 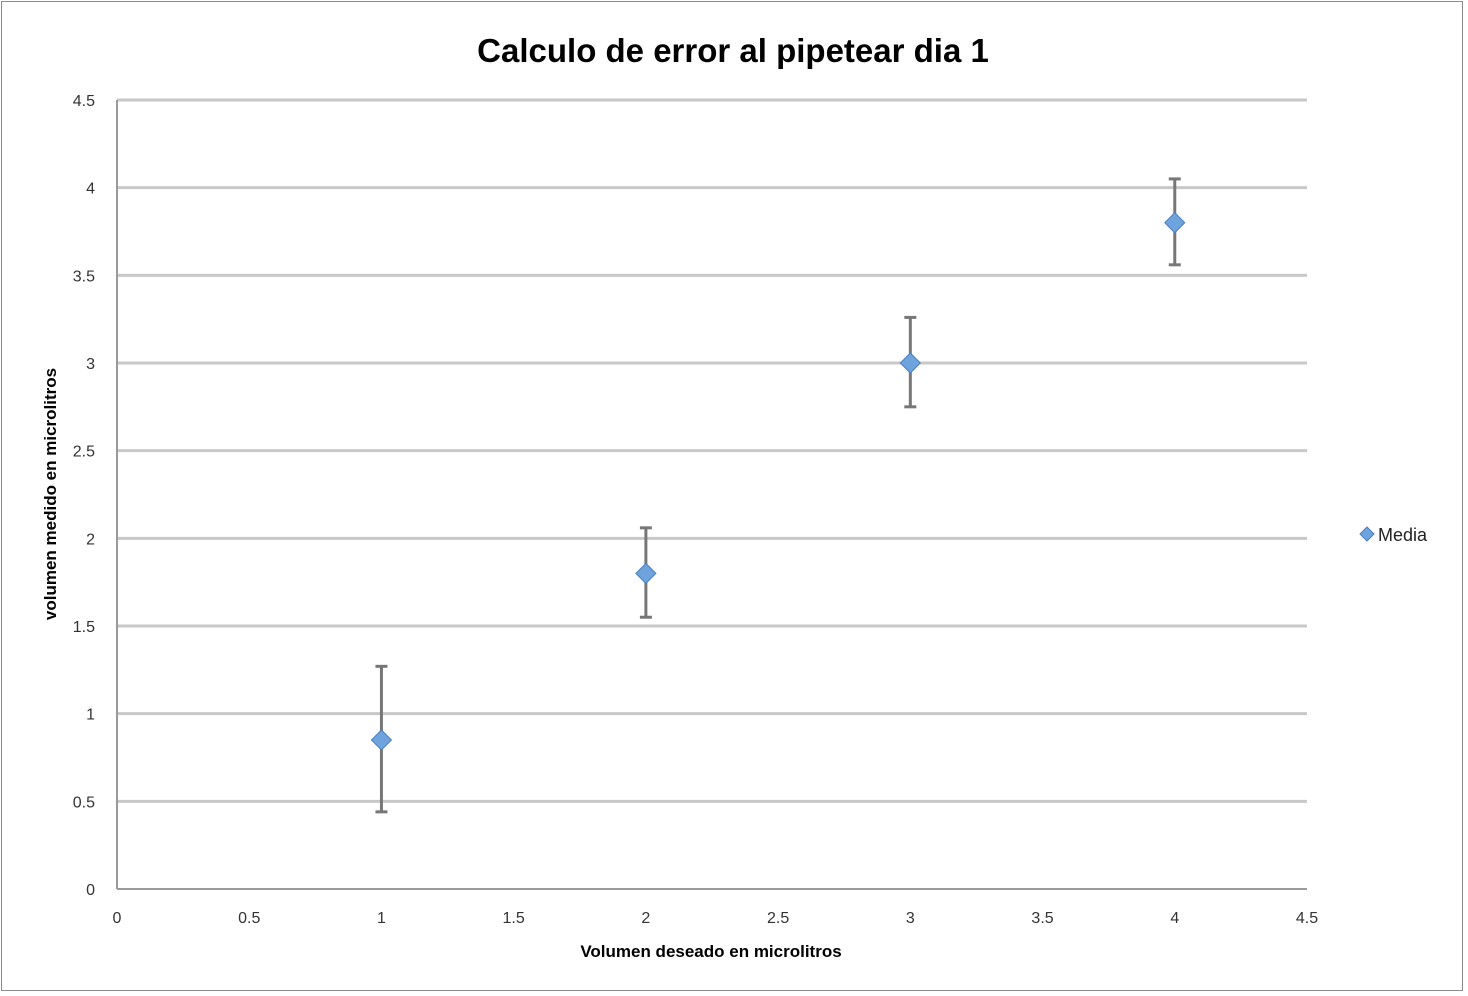 What do you see at coordinates (381, 918) in the screenshot?
I see `x-tick-label-2: 1` at bounding box center [381, 918].